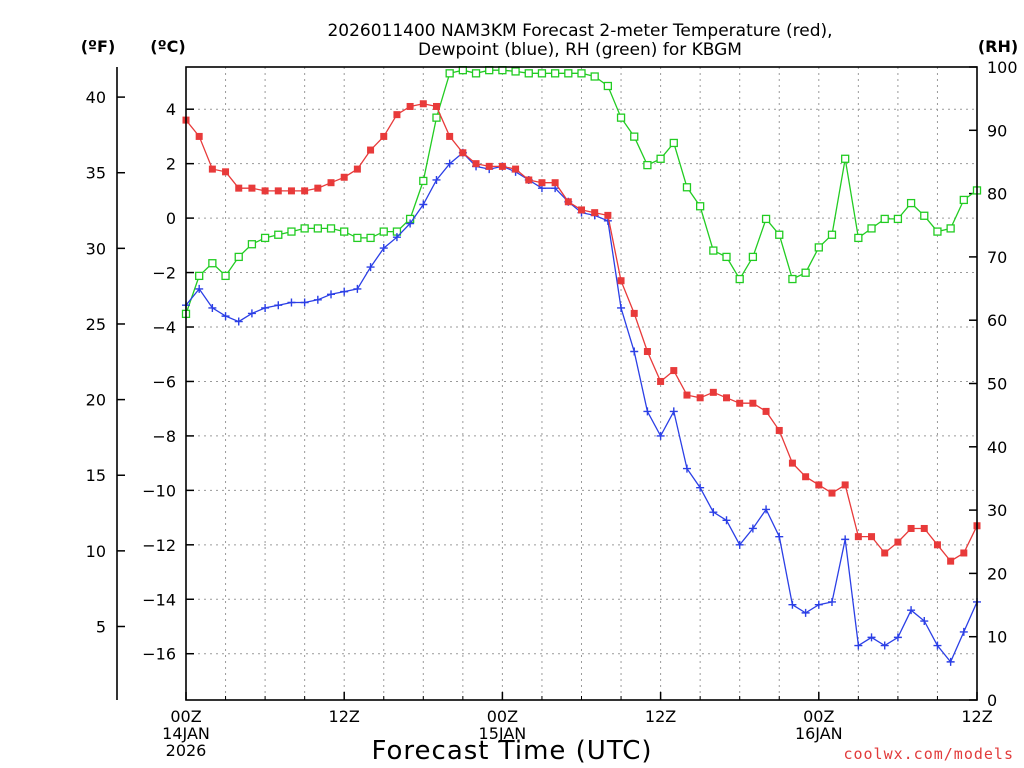  What do you see at coordinates (96, 97) in the screenshot?
I see `fahrenheit-tick-label: 40` at bounding box center [96, 97].